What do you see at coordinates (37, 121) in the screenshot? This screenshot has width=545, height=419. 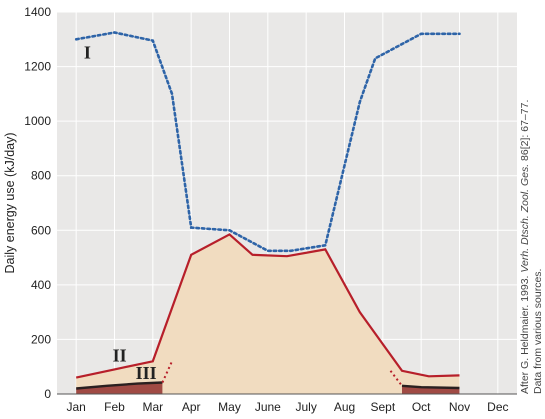 I see `y-tick-label-1000: 1000` at bounding box center [37, 121].